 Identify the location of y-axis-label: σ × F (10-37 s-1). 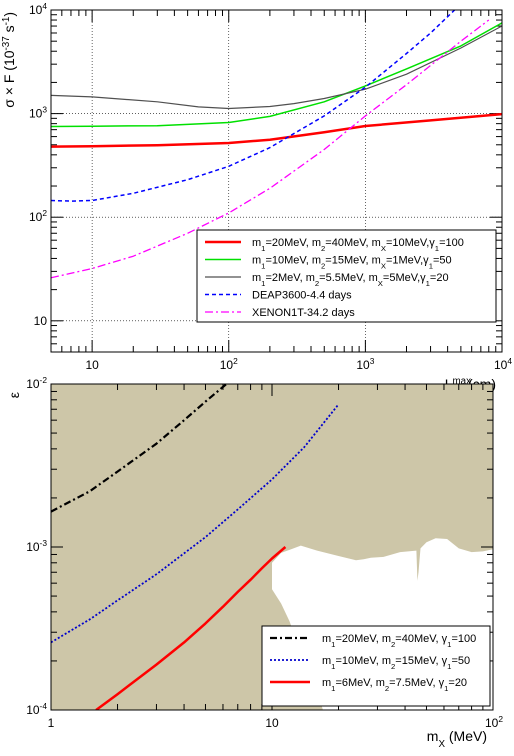
(9, 60).